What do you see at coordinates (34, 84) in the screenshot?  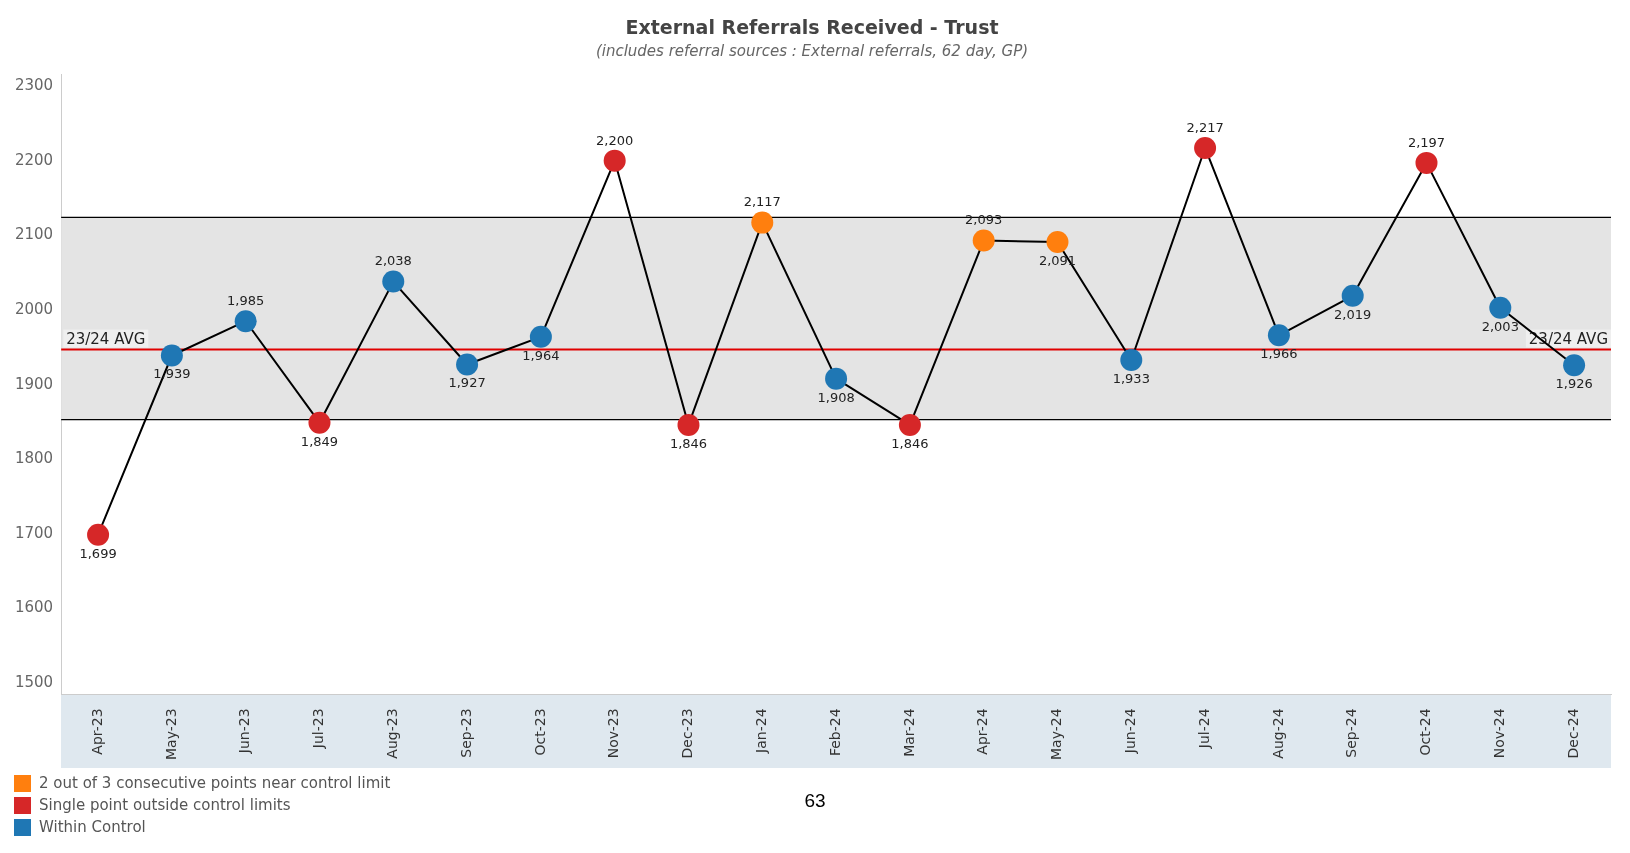 I see `y-tick-label: 2300` at bounding box center [34, 84].